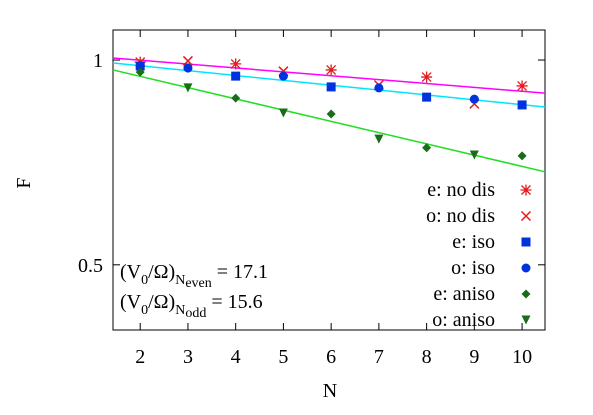 This screenshot has height=415, width=593. What do you see at coordinates (473, 242) in the screenshot?
I see `legend-label: e: iso` at bounding box center [473, 242].